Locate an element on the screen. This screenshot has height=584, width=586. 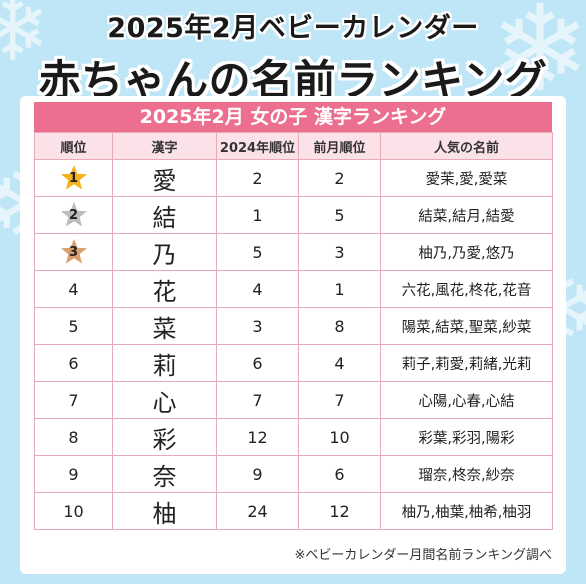
table-row: 7 心 7 7 心陽,心春,心結 is located at coordinates (293, 400).